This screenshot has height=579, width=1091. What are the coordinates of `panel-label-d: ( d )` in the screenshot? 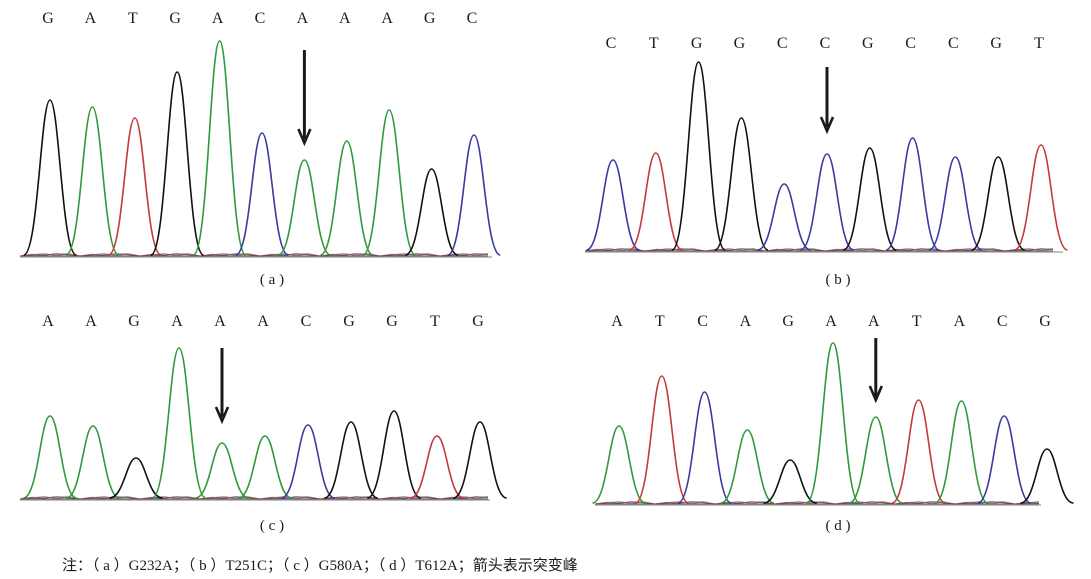 It's located at (838, 526).